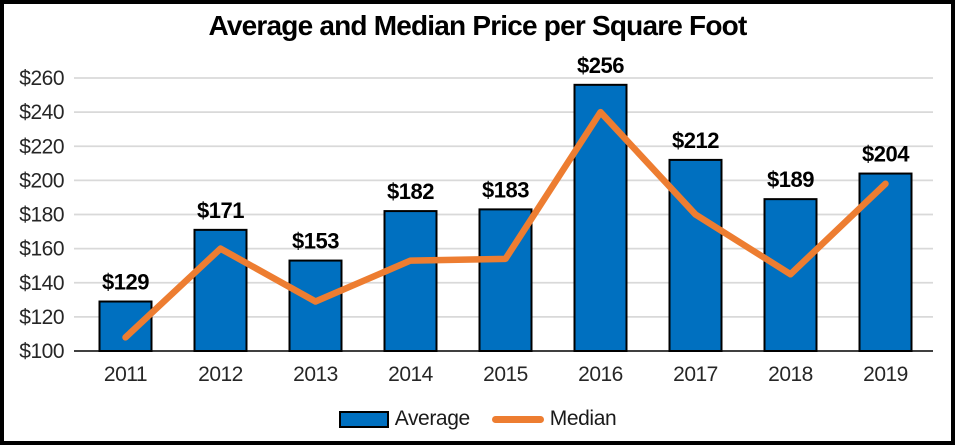  Describe the element at coordinates (790, 179) in the screenshot. I see `data-label-2018: $189` at that location.